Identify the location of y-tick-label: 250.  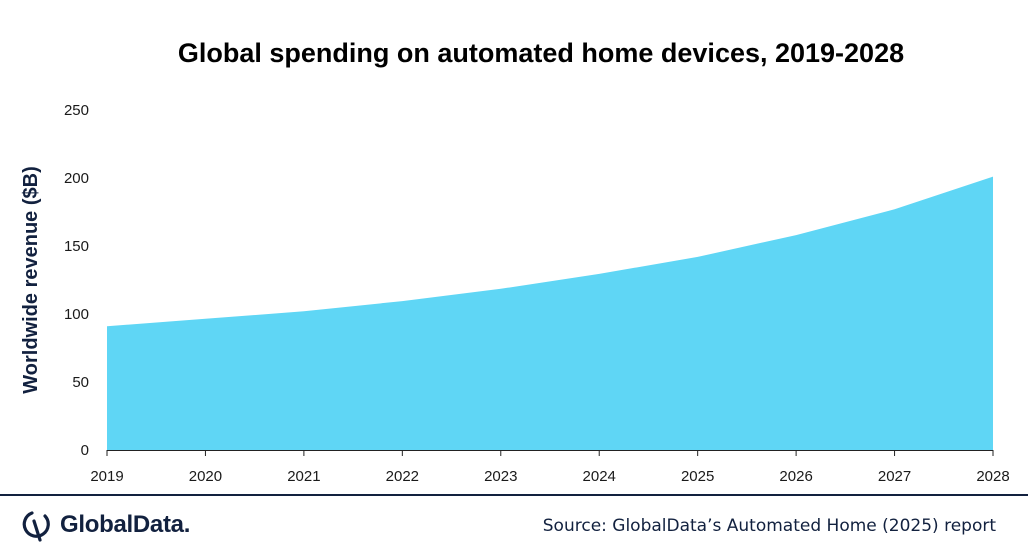
(76, 110).